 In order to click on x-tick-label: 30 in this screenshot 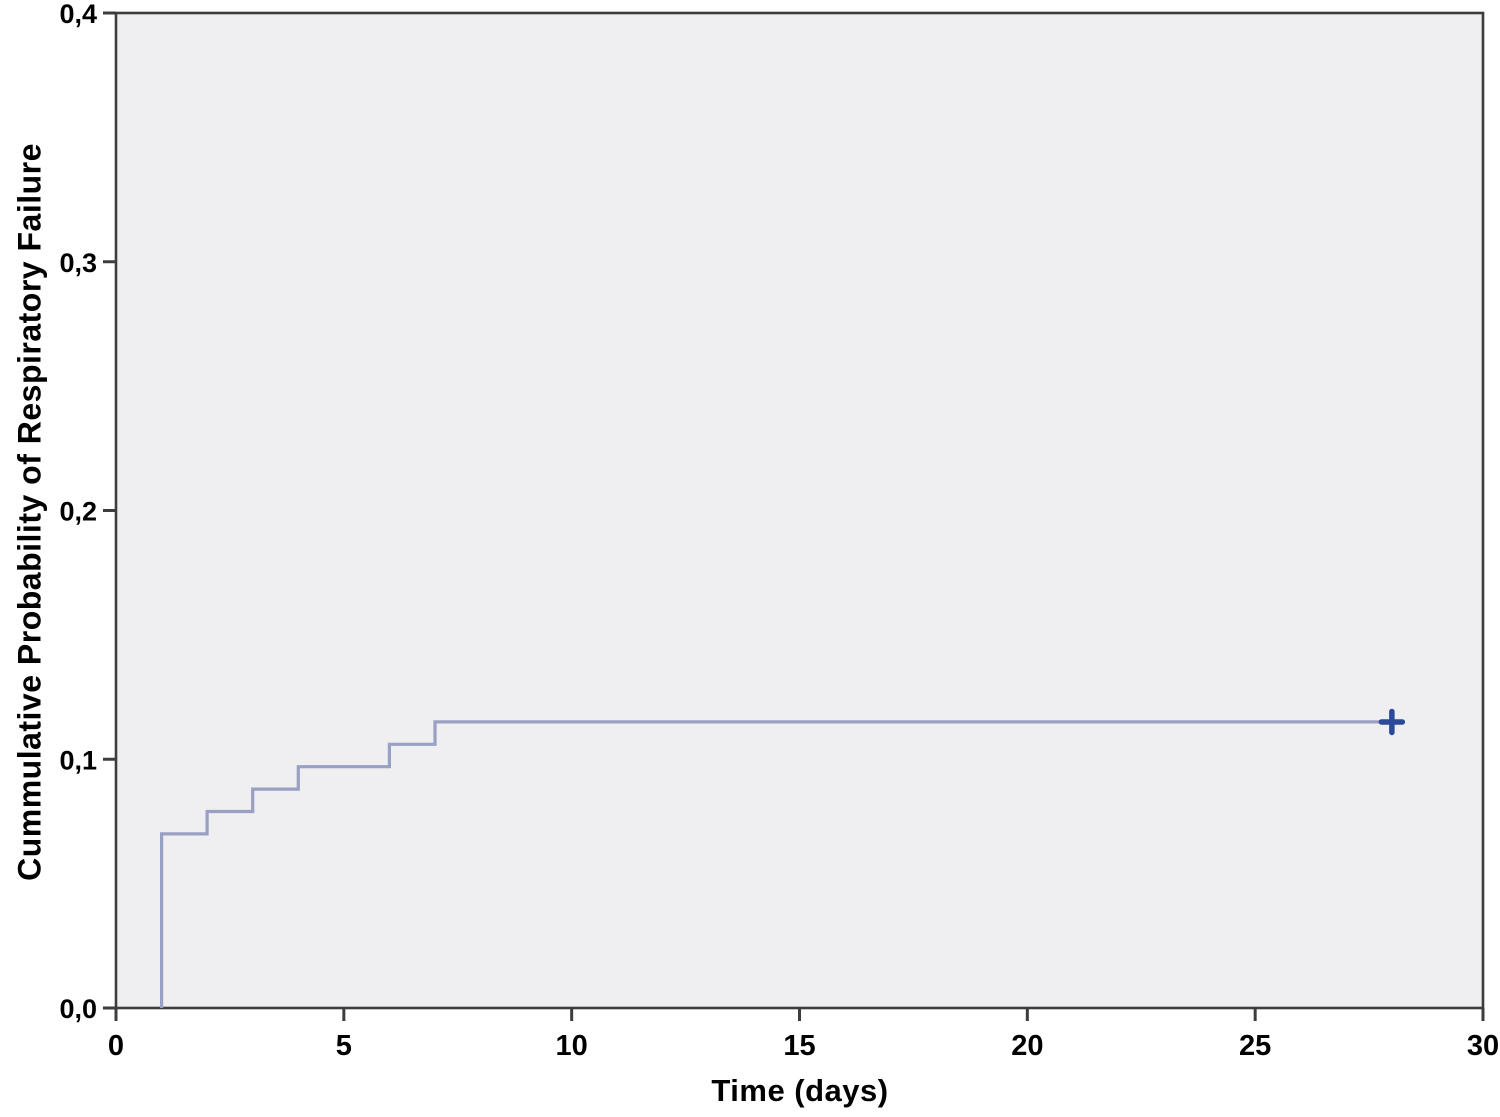, I will do `click(1483, 1046)`.